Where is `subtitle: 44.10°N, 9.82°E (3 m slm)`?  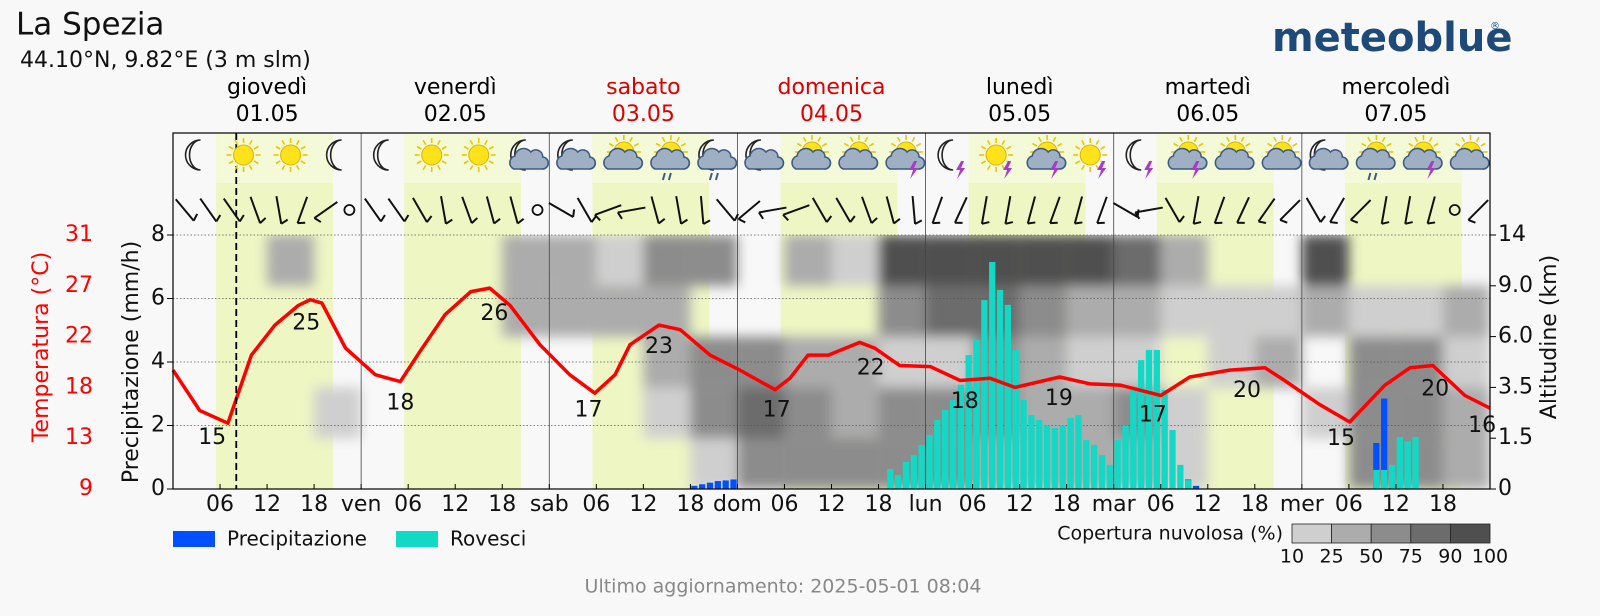 subtitle: 44.10°N, 9.82°E (3 m slm) is located at coordinates (165, 60).